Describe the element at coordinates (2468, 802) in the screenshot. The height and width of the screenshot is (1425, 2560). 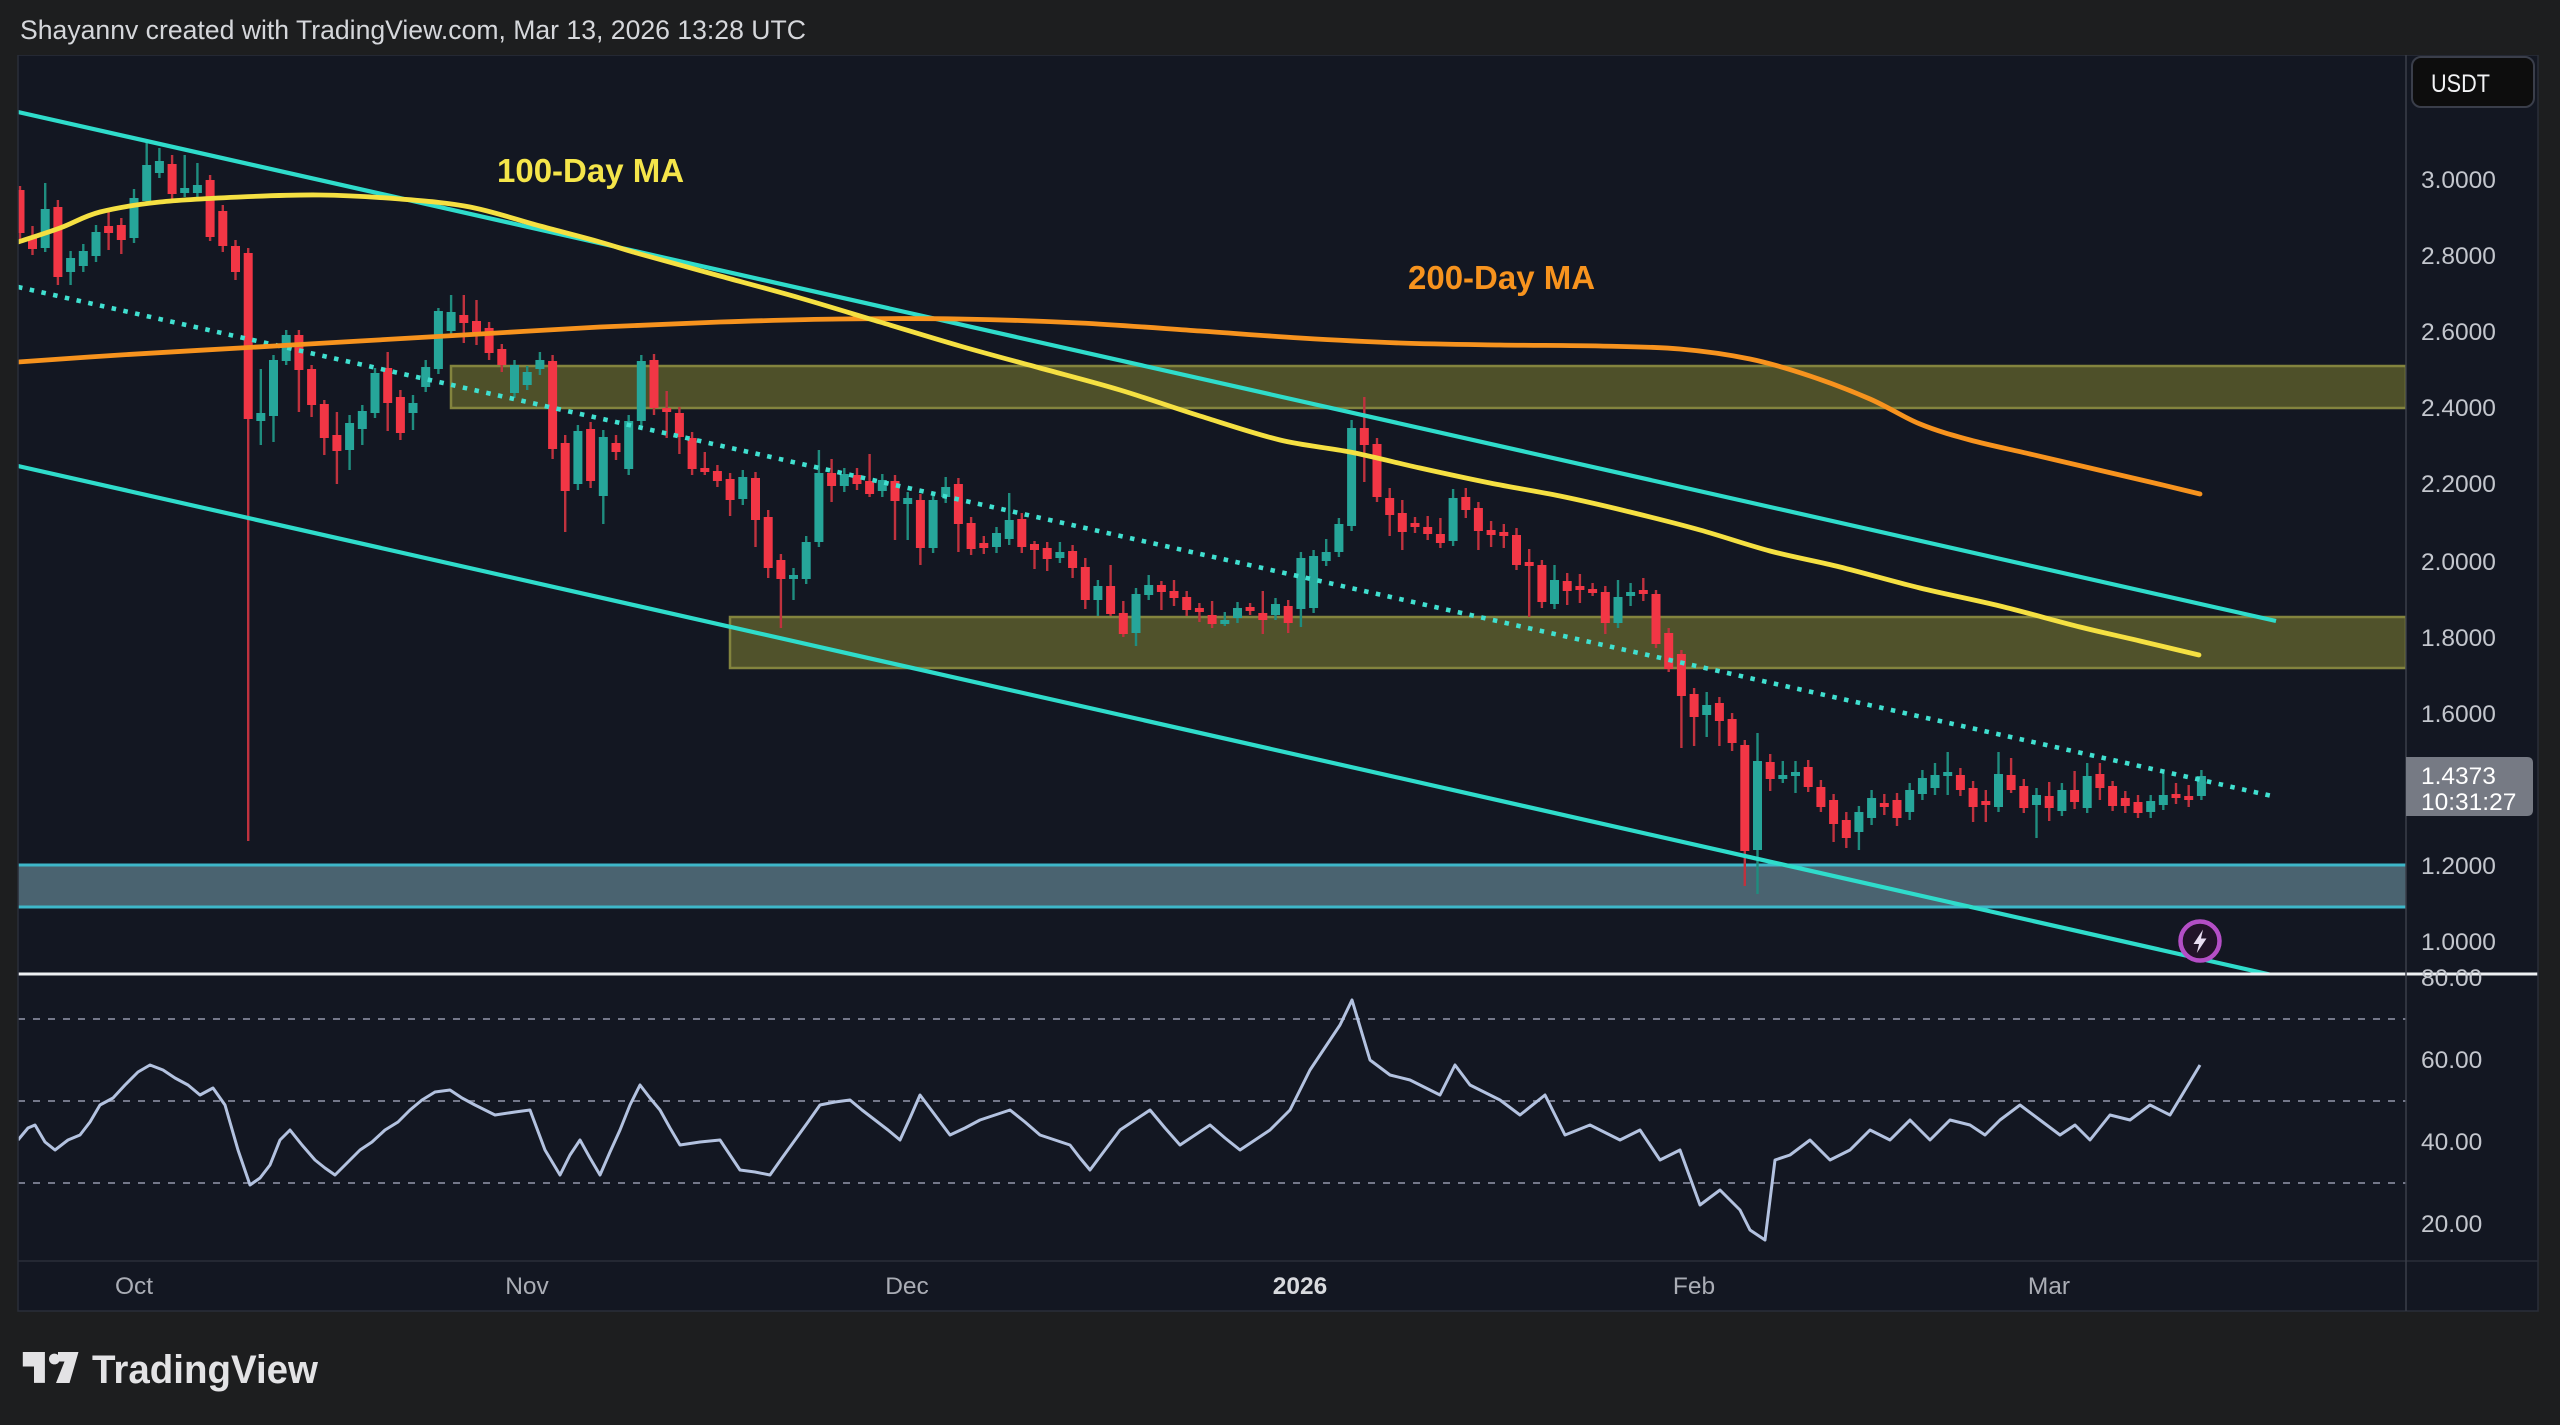
I see `svg-text: 10:31:27` at that location.